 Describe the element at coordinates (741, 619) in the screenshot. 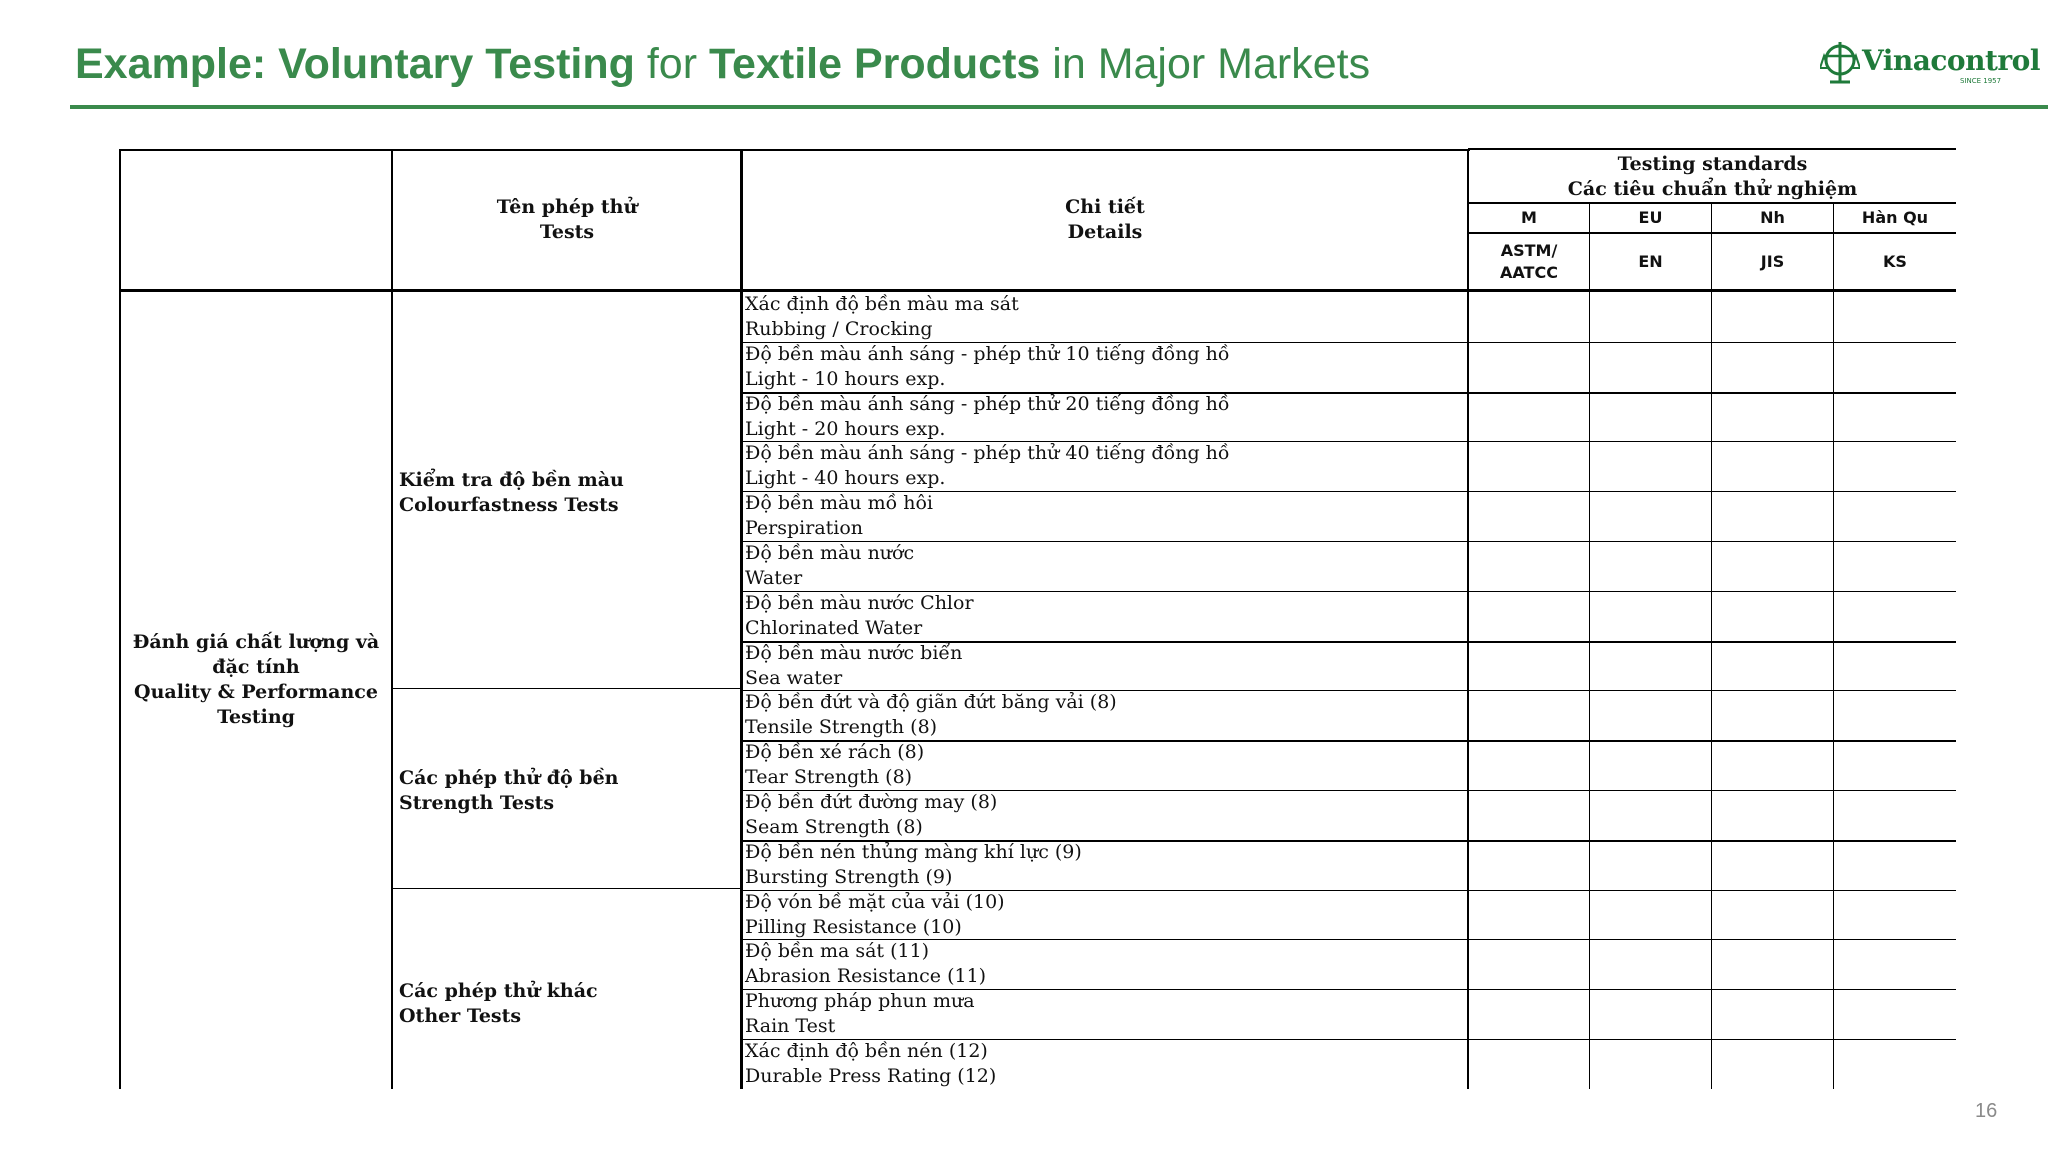

I see `col-border-tests` at that location.